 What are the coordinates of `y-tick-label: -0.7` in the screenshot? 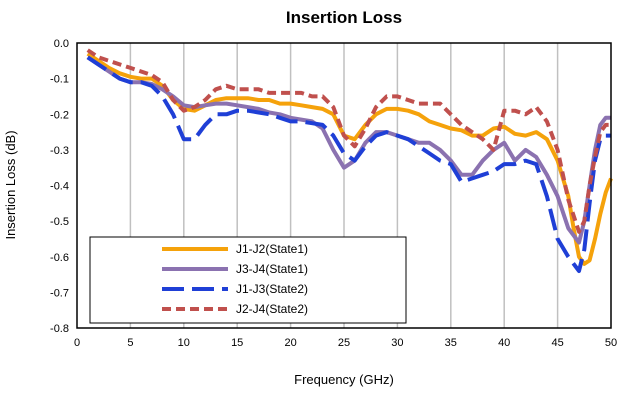 It's located at (59, 293).